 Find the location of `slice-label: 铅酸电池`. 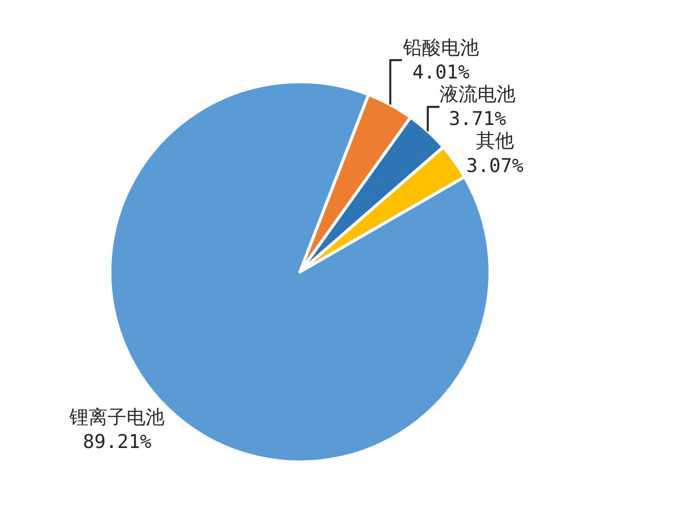

slice-label: 铅酸电池 is located at coordinates (440, 47).